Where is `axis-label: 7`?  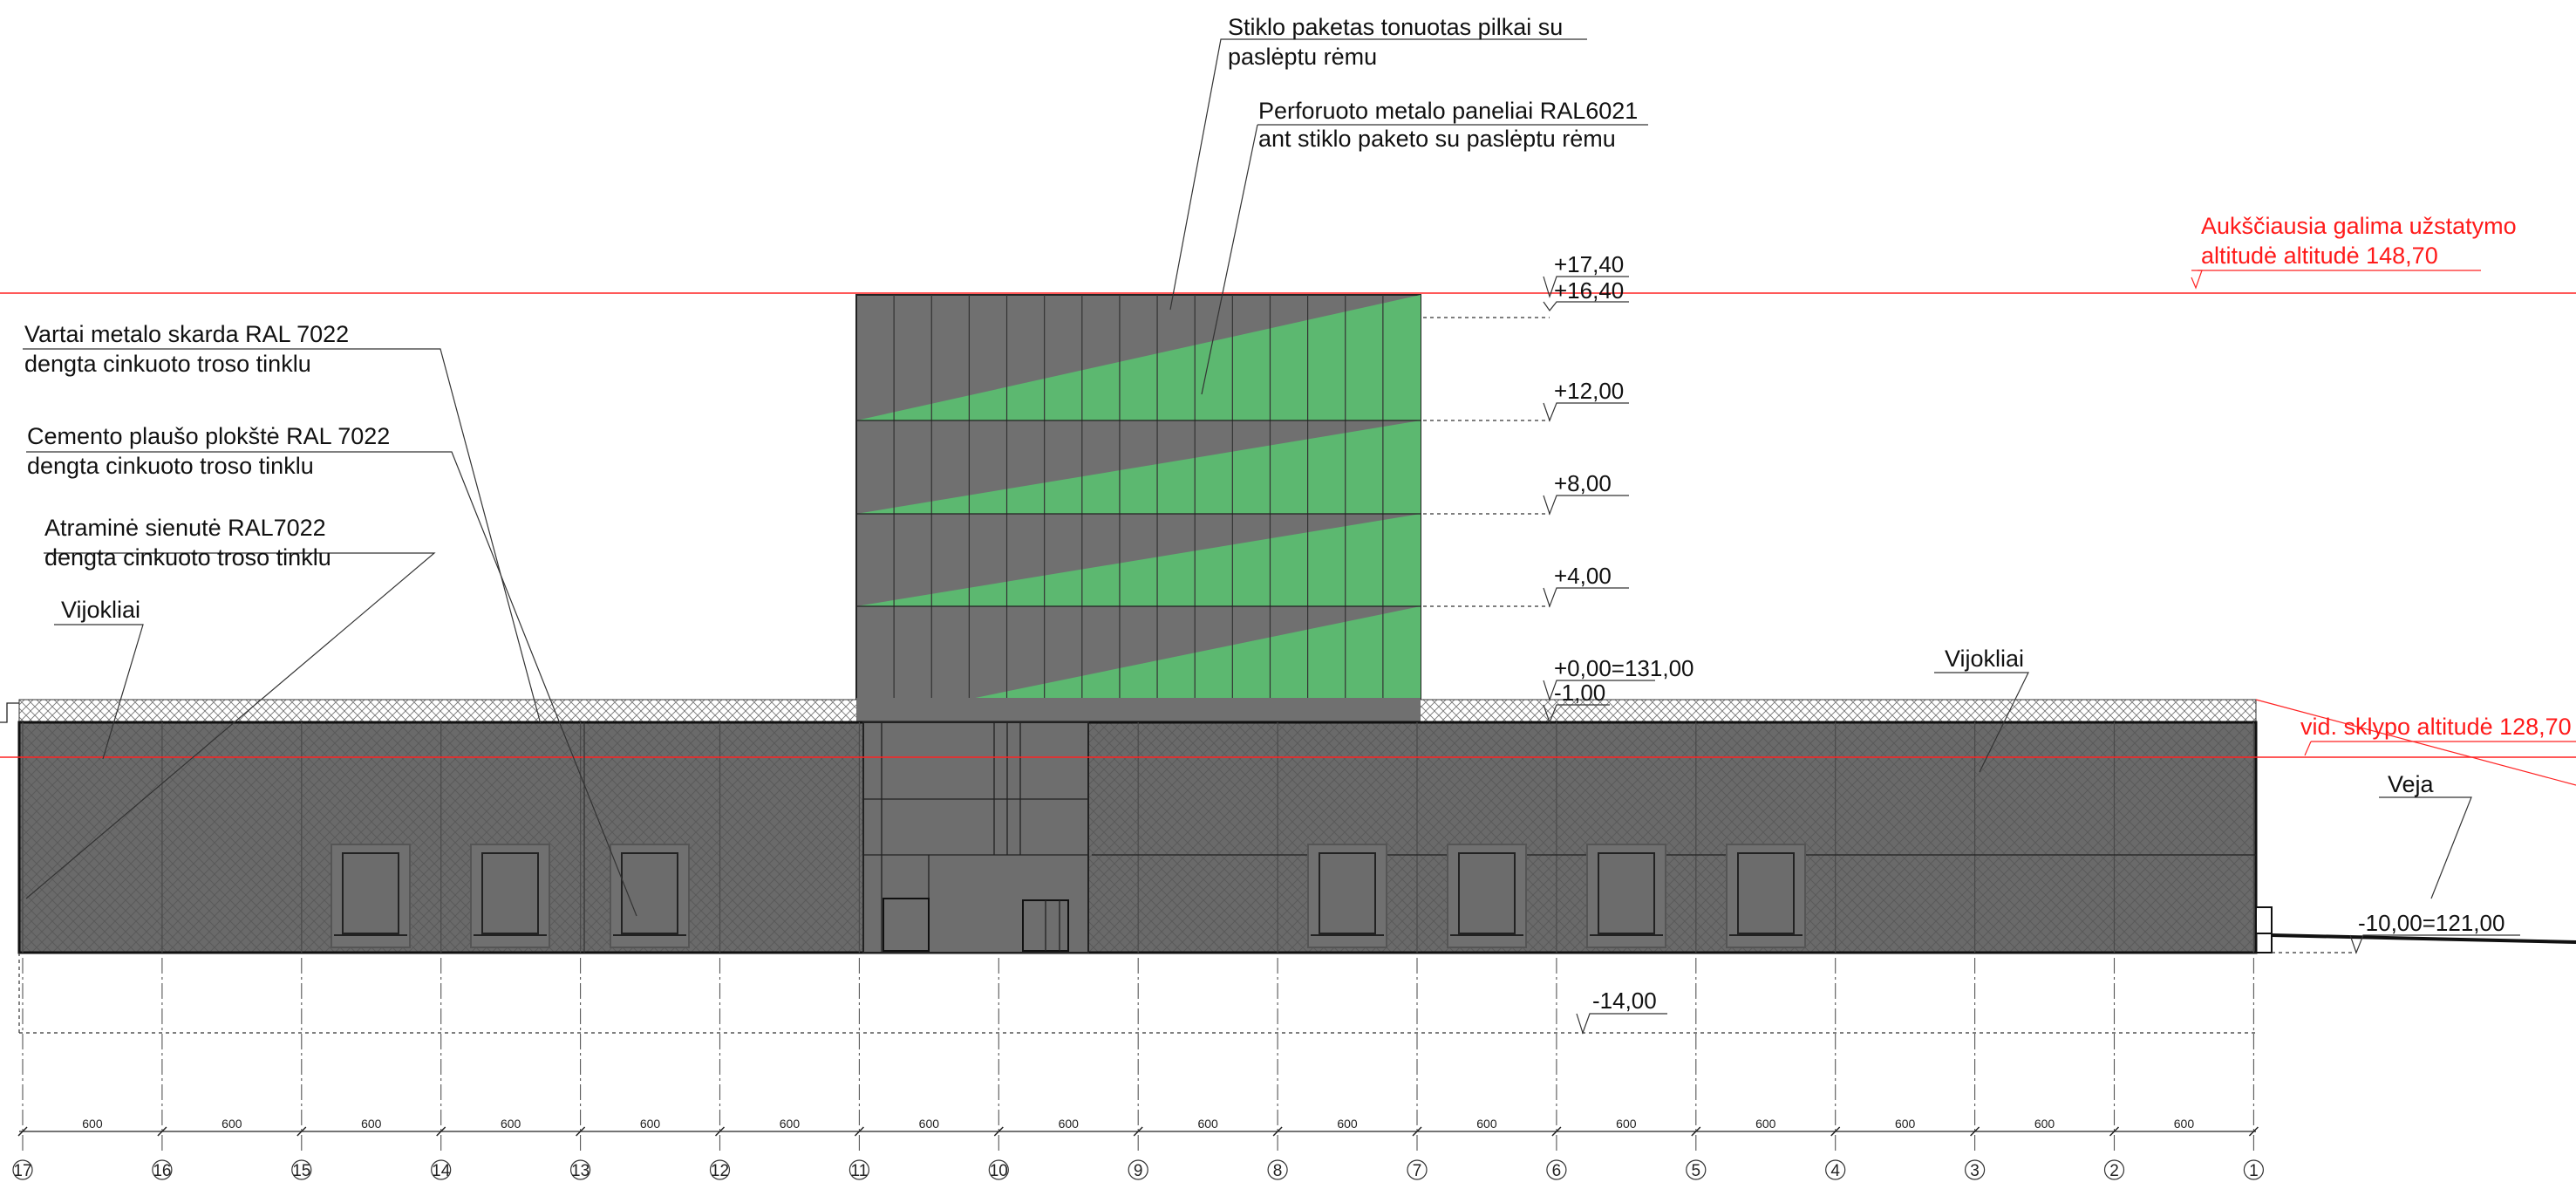 axis-label: 7 is located at coordinates (1418, 1171).